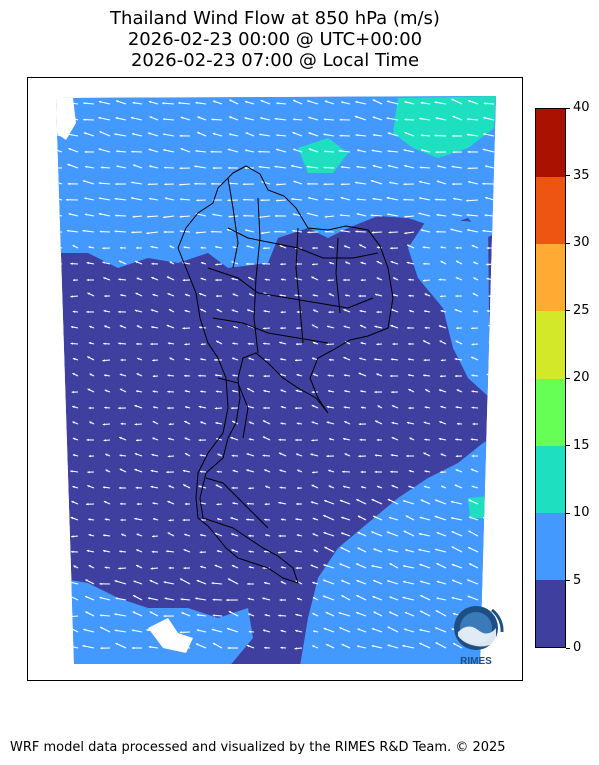  Describe the element at coordinates (581, 377) in the screenshot. I see `colorbar-tick-label: 20` at that location.